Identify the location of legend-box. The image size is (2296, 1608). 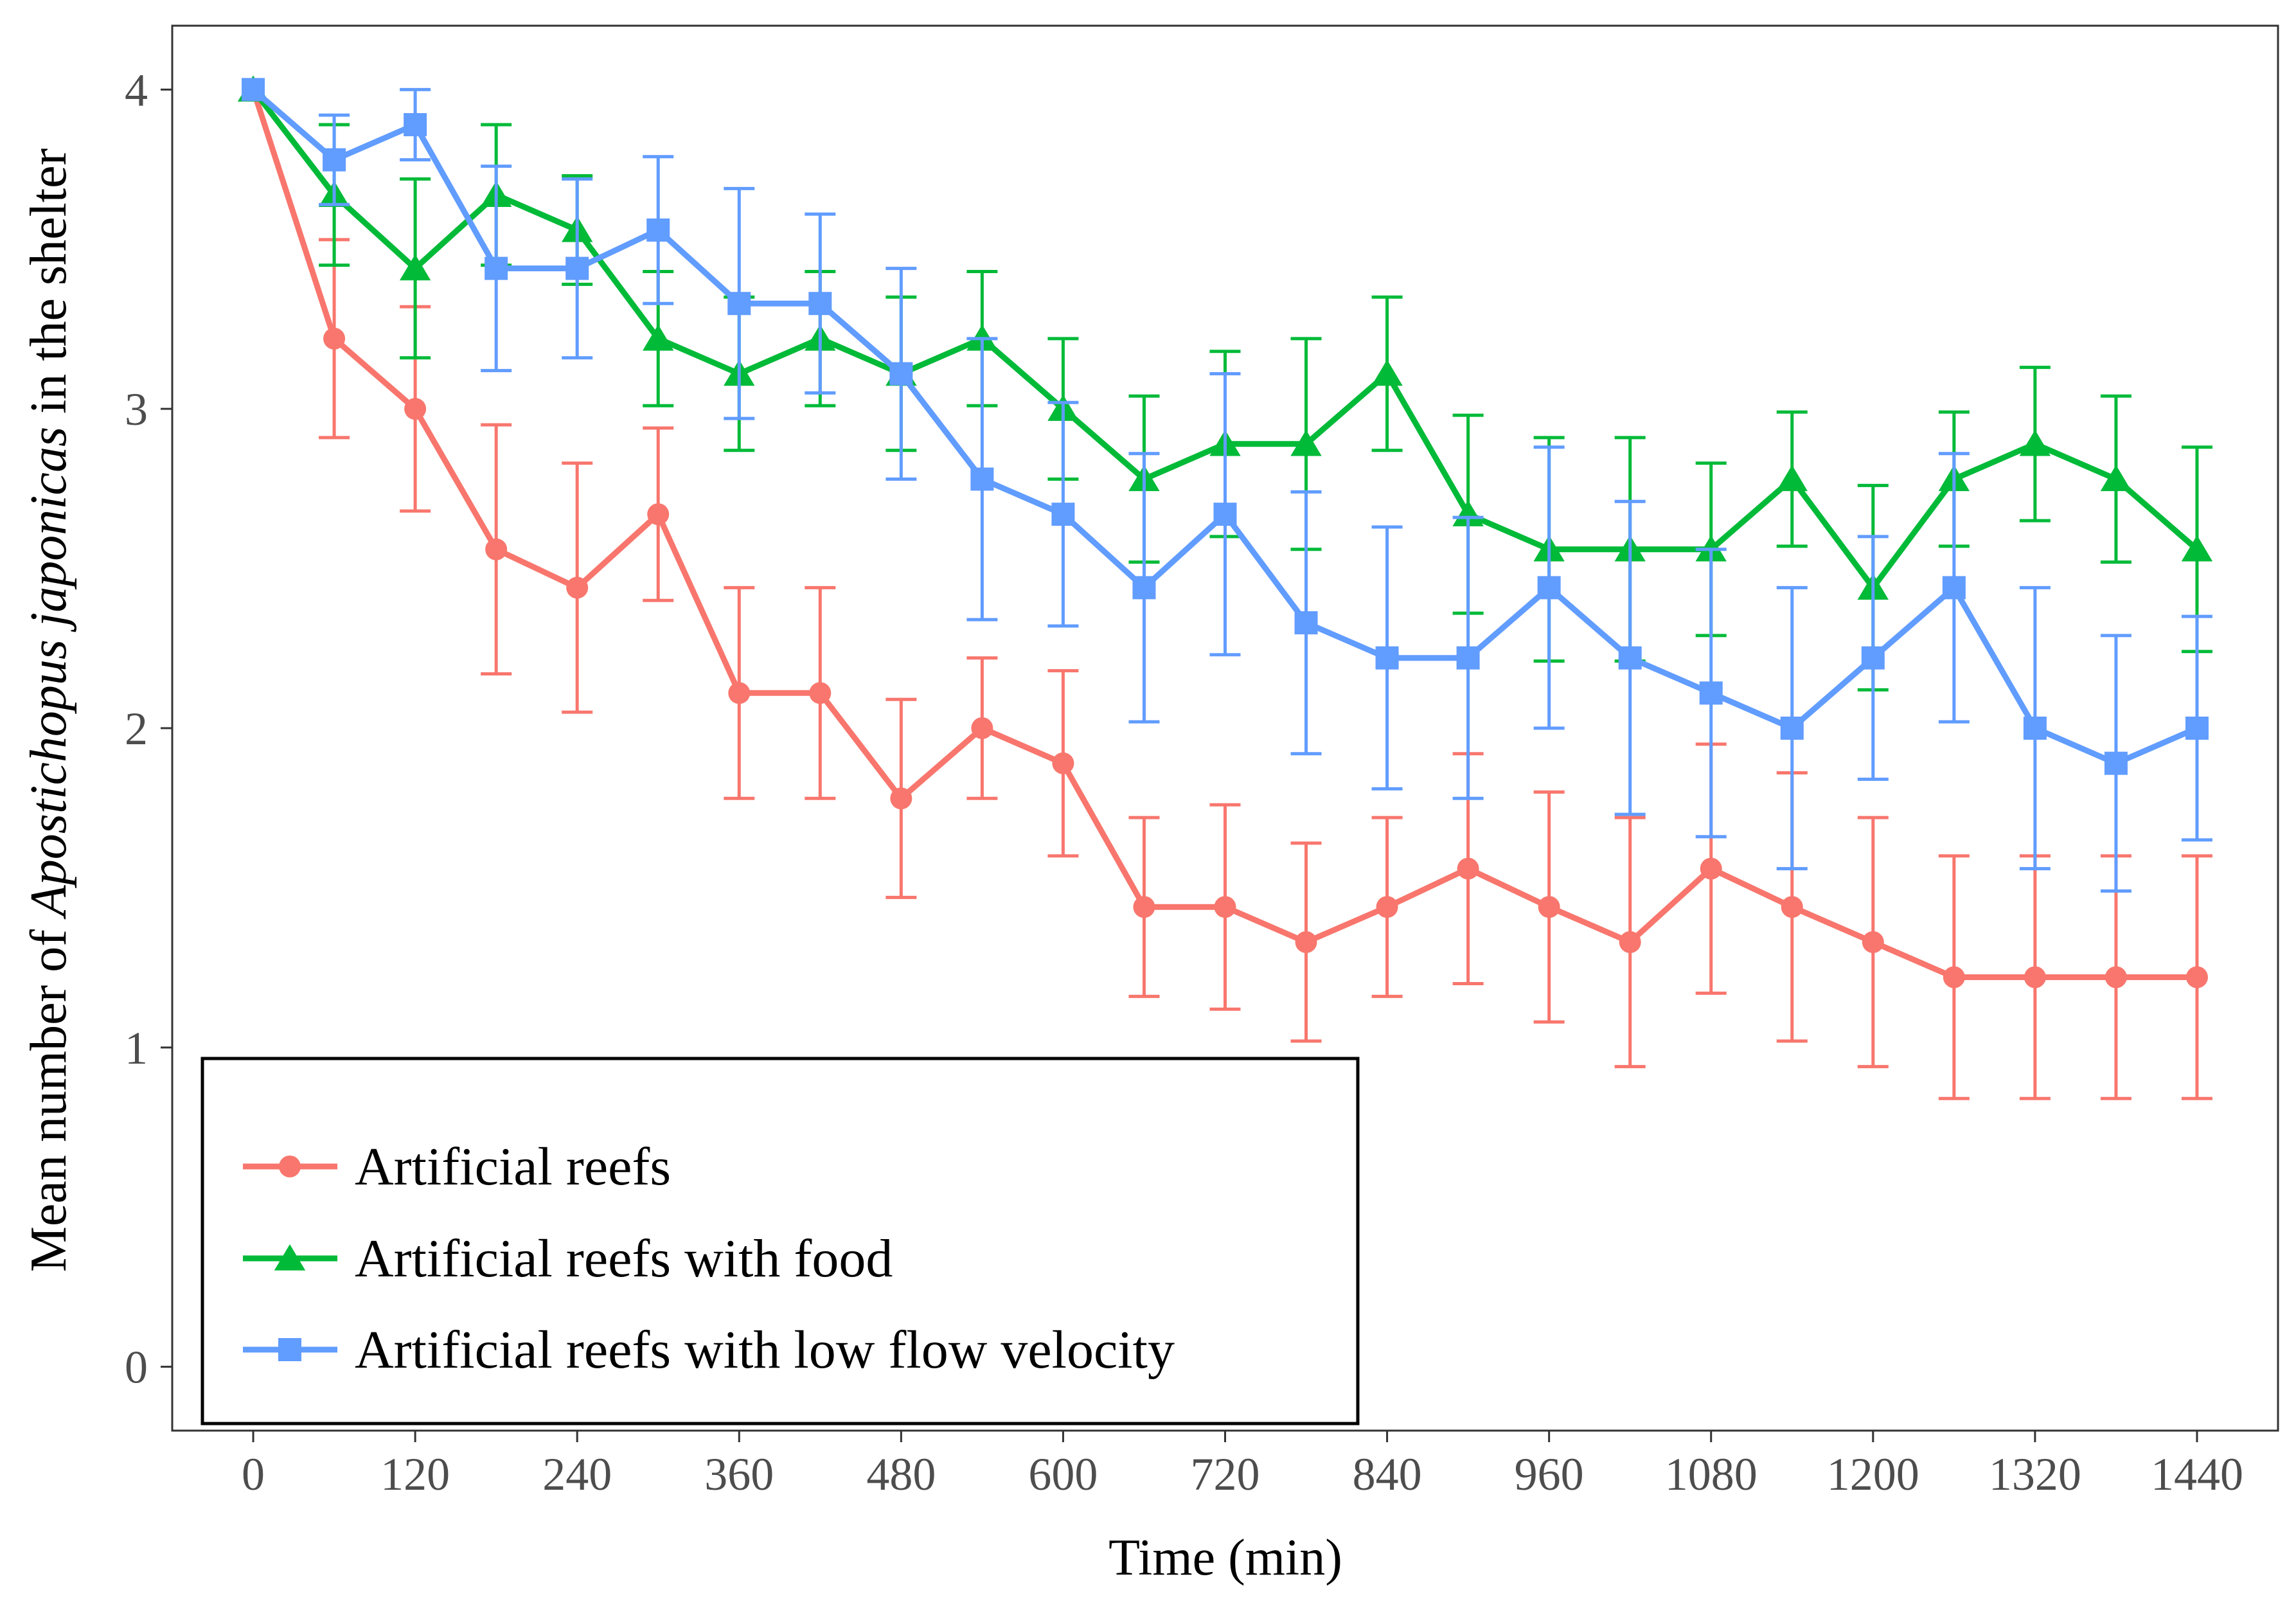
(780, 1241).